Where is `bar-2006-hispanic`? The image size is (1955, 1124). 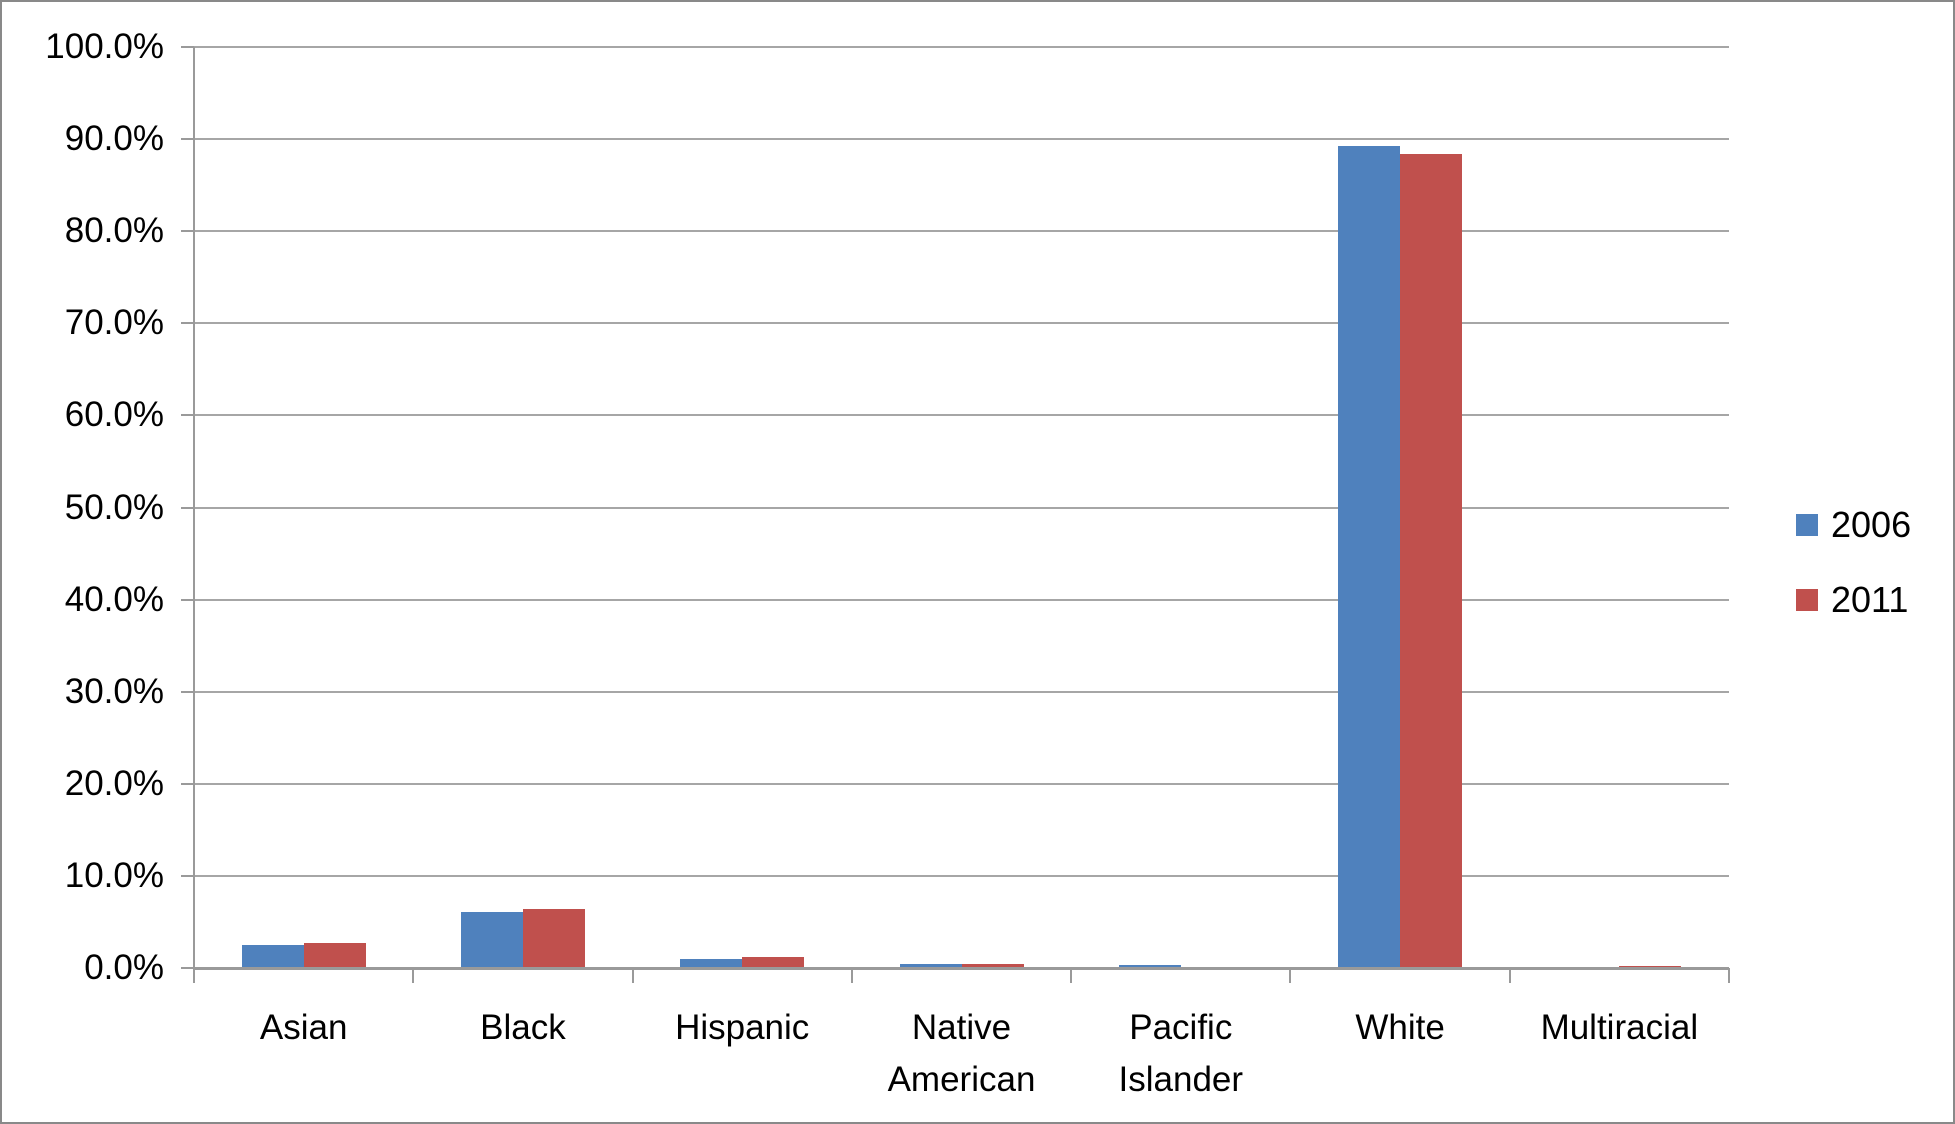
bar-2006-hispanic is located at coordinates (711, 963).